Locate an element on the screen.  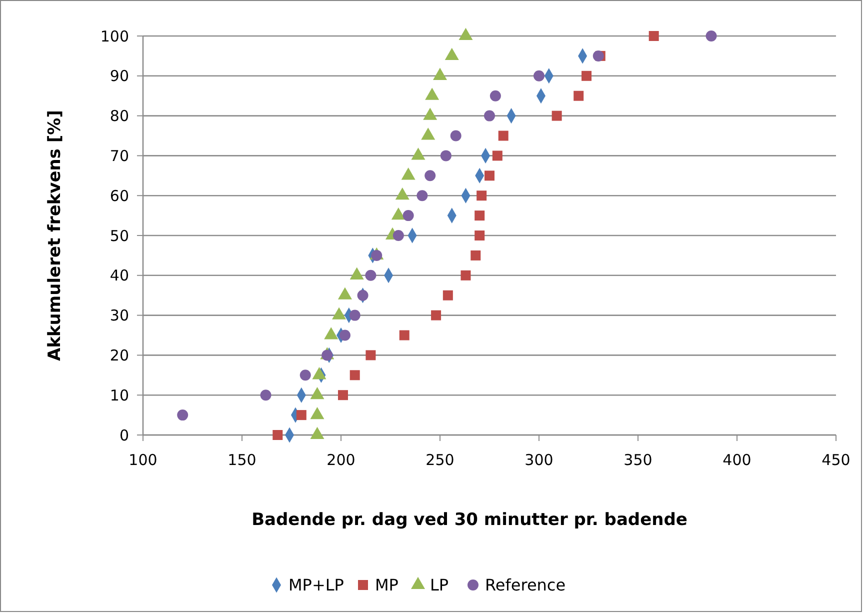
y-tick-label: 60 is located at coordinates (119, 195).